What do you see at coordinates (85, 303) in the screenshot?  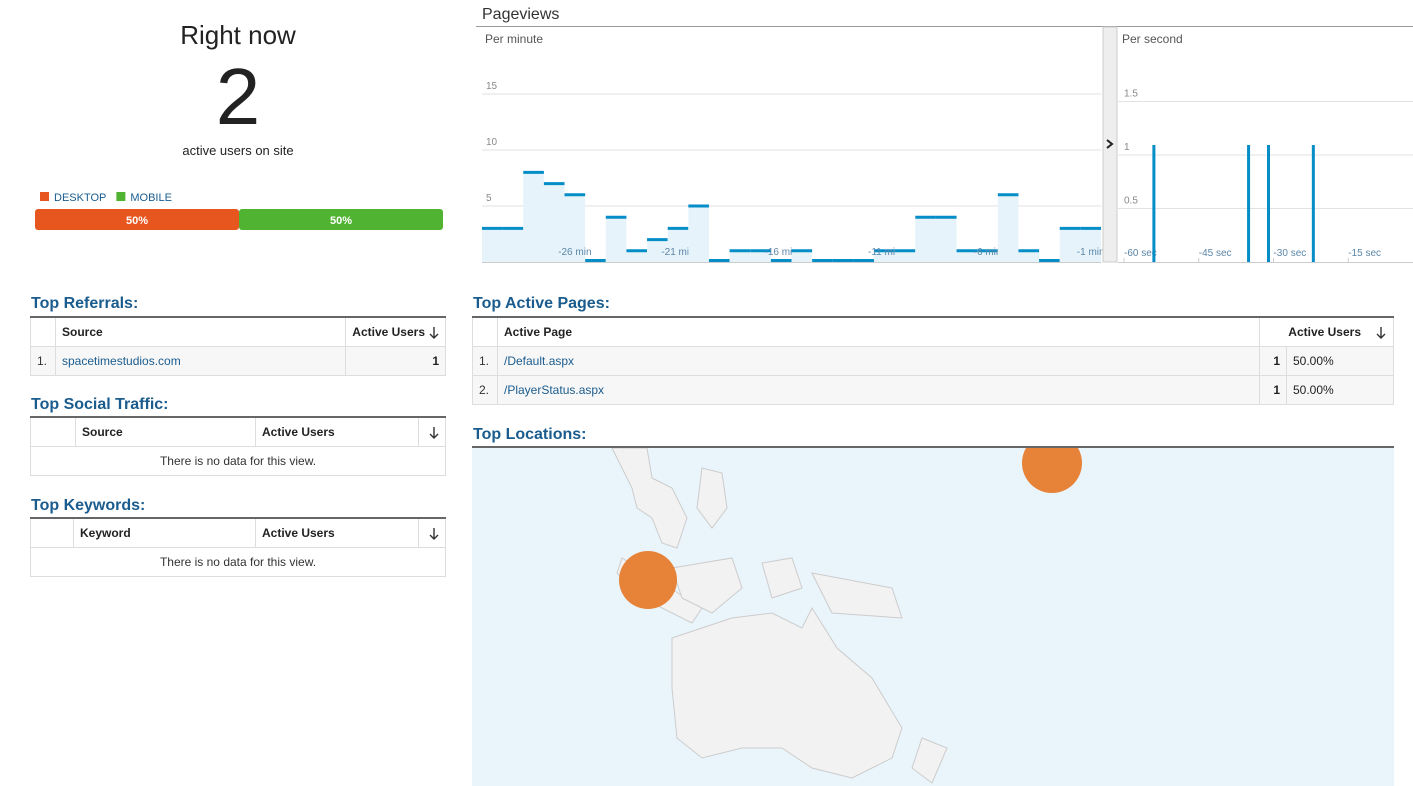 I see `section-title: Top Referrals:` at bounding box center [85, 303].